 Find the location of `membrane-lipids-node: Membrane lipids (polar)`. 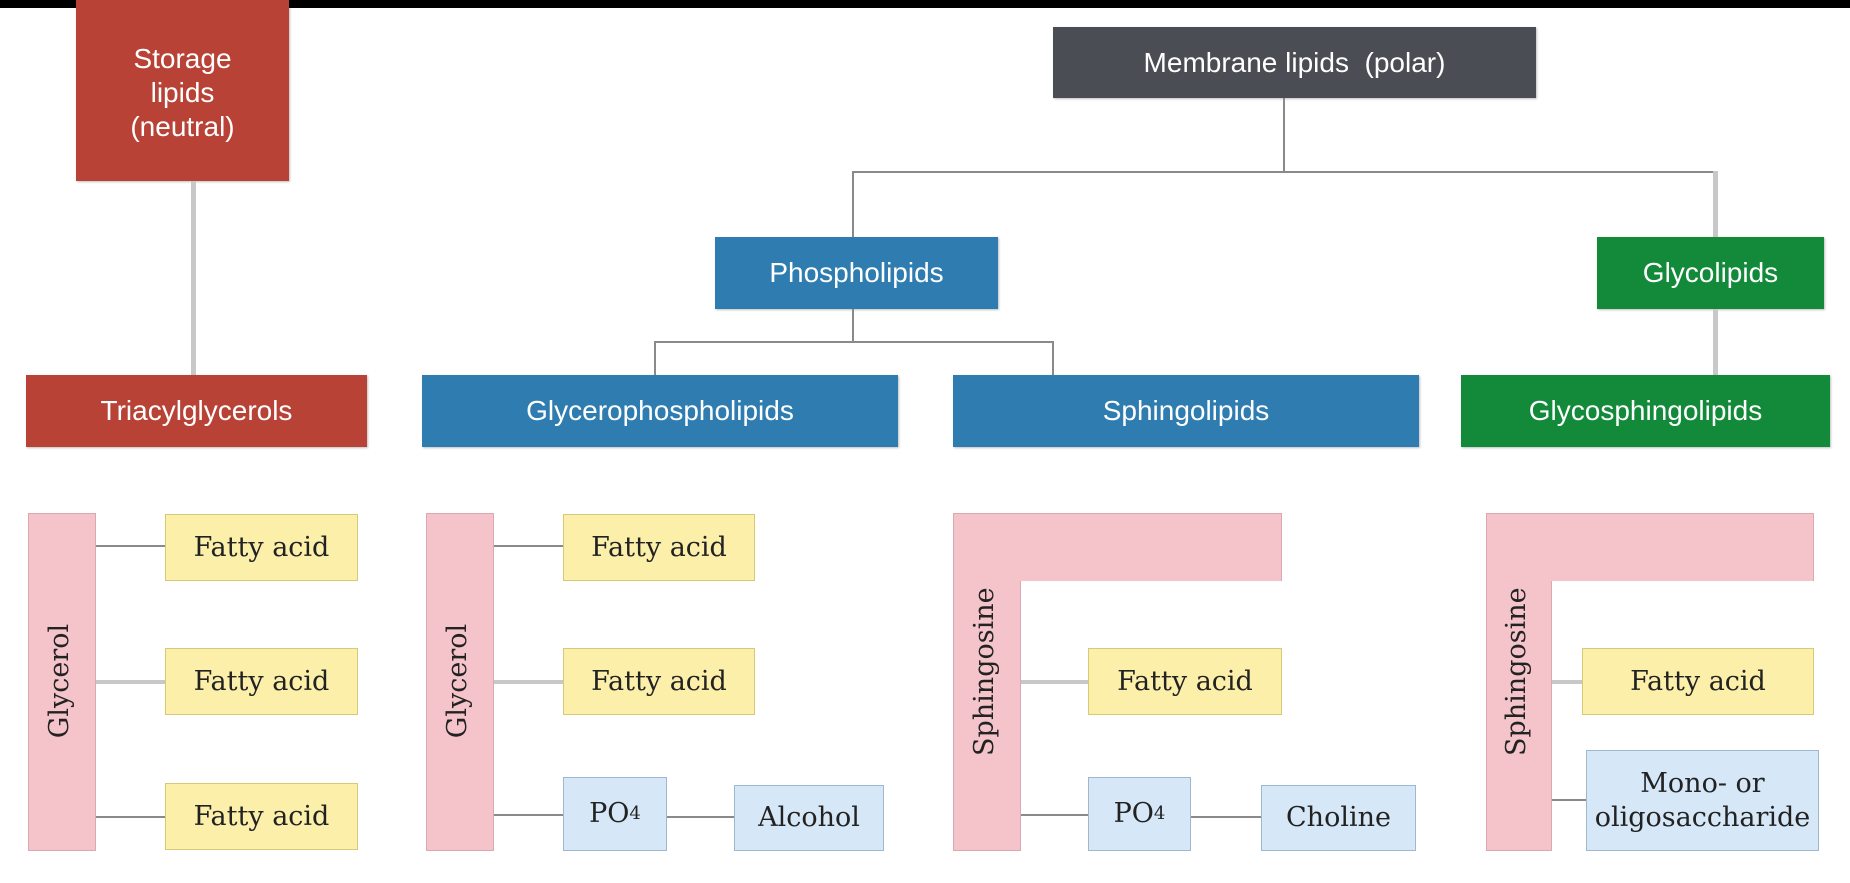

membrane-lipids-node: Membrane lipids (polar) is located at coordinates (1294, 62).